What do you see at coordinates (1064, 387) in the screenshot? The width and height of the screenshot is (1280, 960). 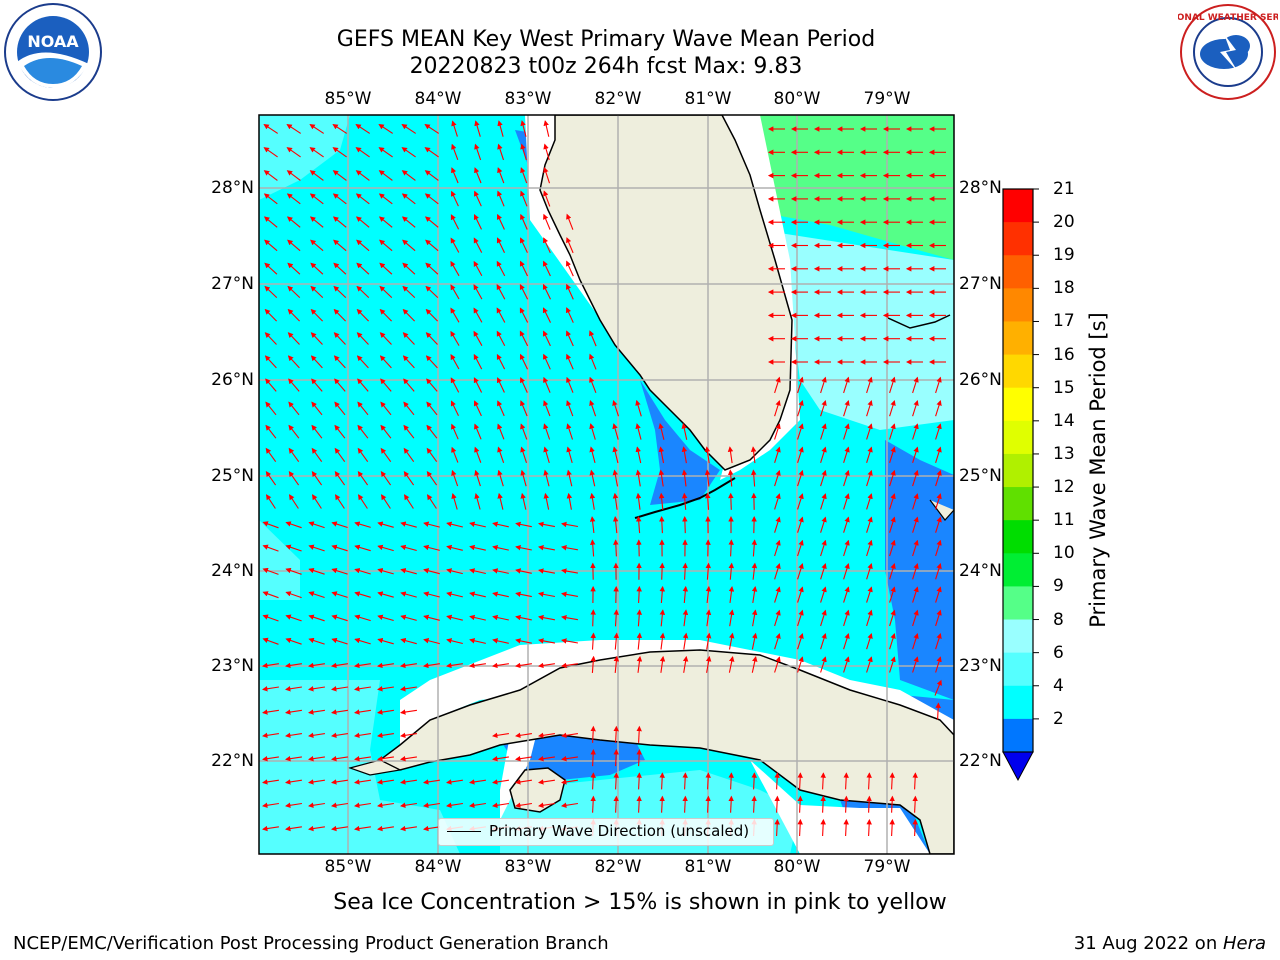 I see `colorbar-tick-label: 15` at bounding box center [1064, 387].